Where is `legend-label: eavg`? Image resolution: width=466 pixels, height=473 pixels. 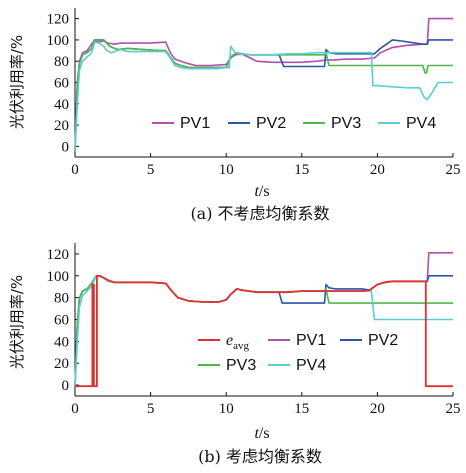
legend-label: eavg is located at coordinates (237, 342).